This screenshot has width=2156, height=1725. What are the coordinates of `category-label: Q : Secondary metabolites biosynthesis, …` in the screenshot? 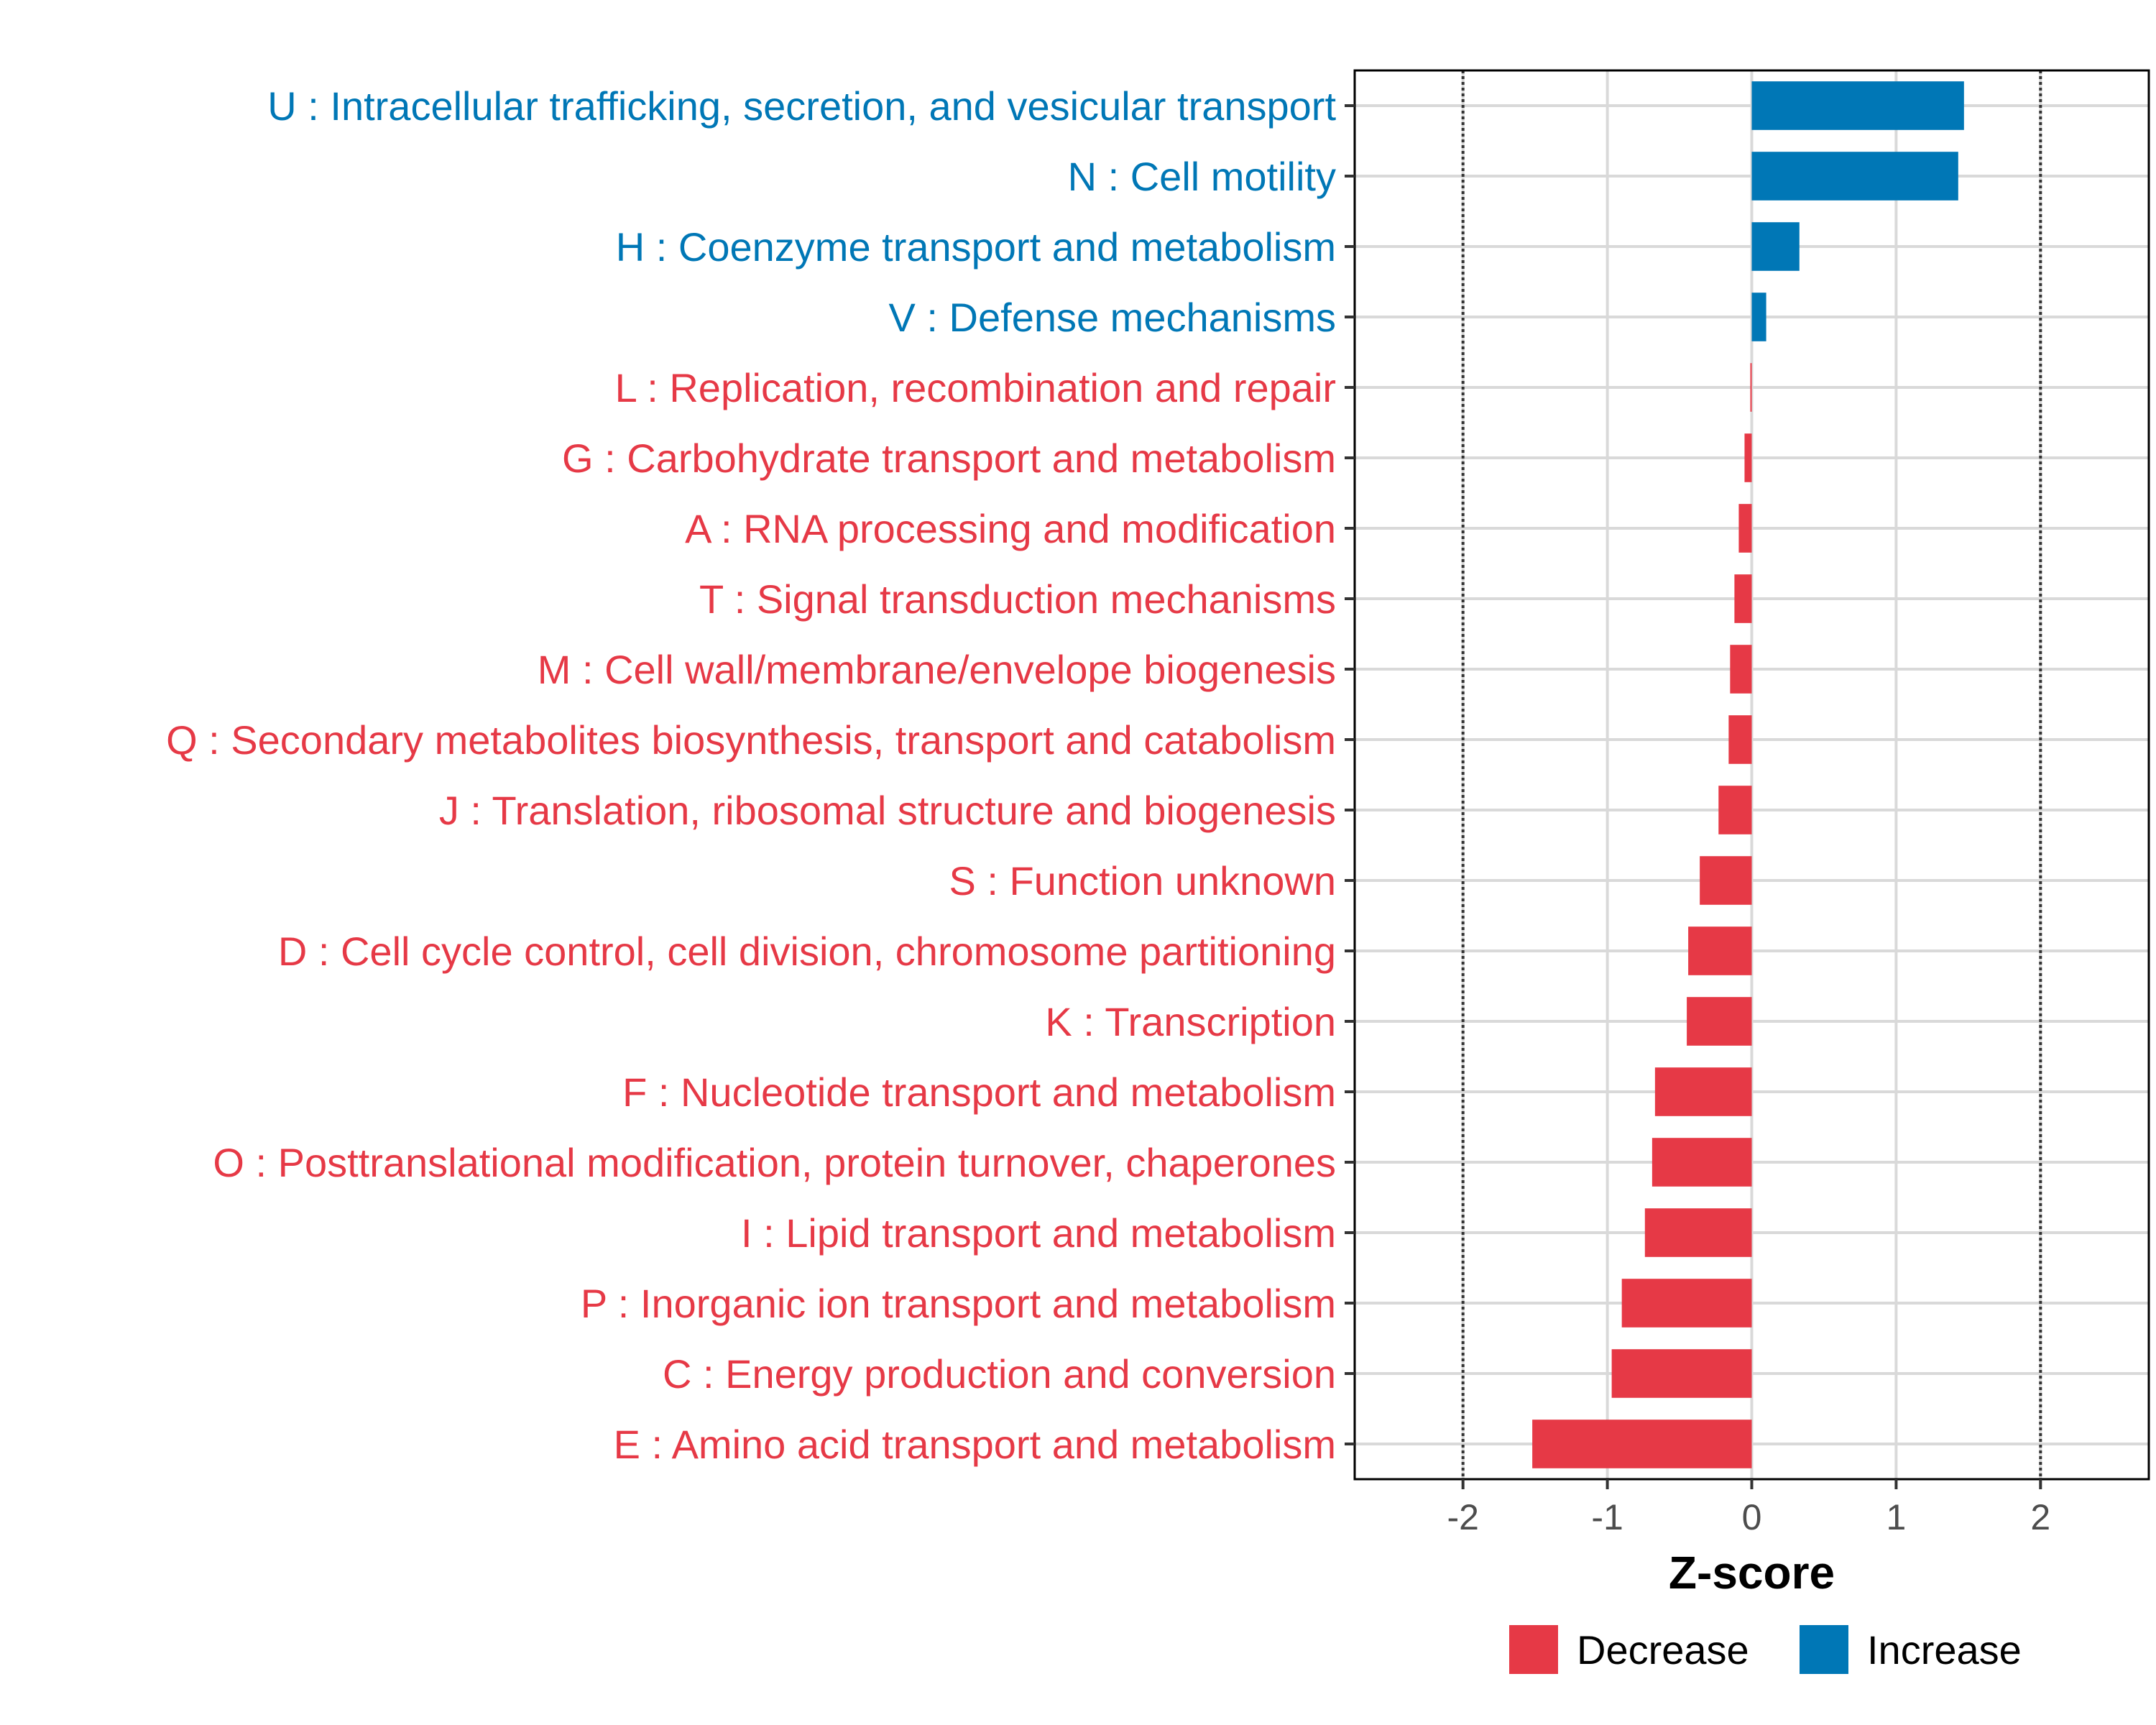 It's located at (751, 740).